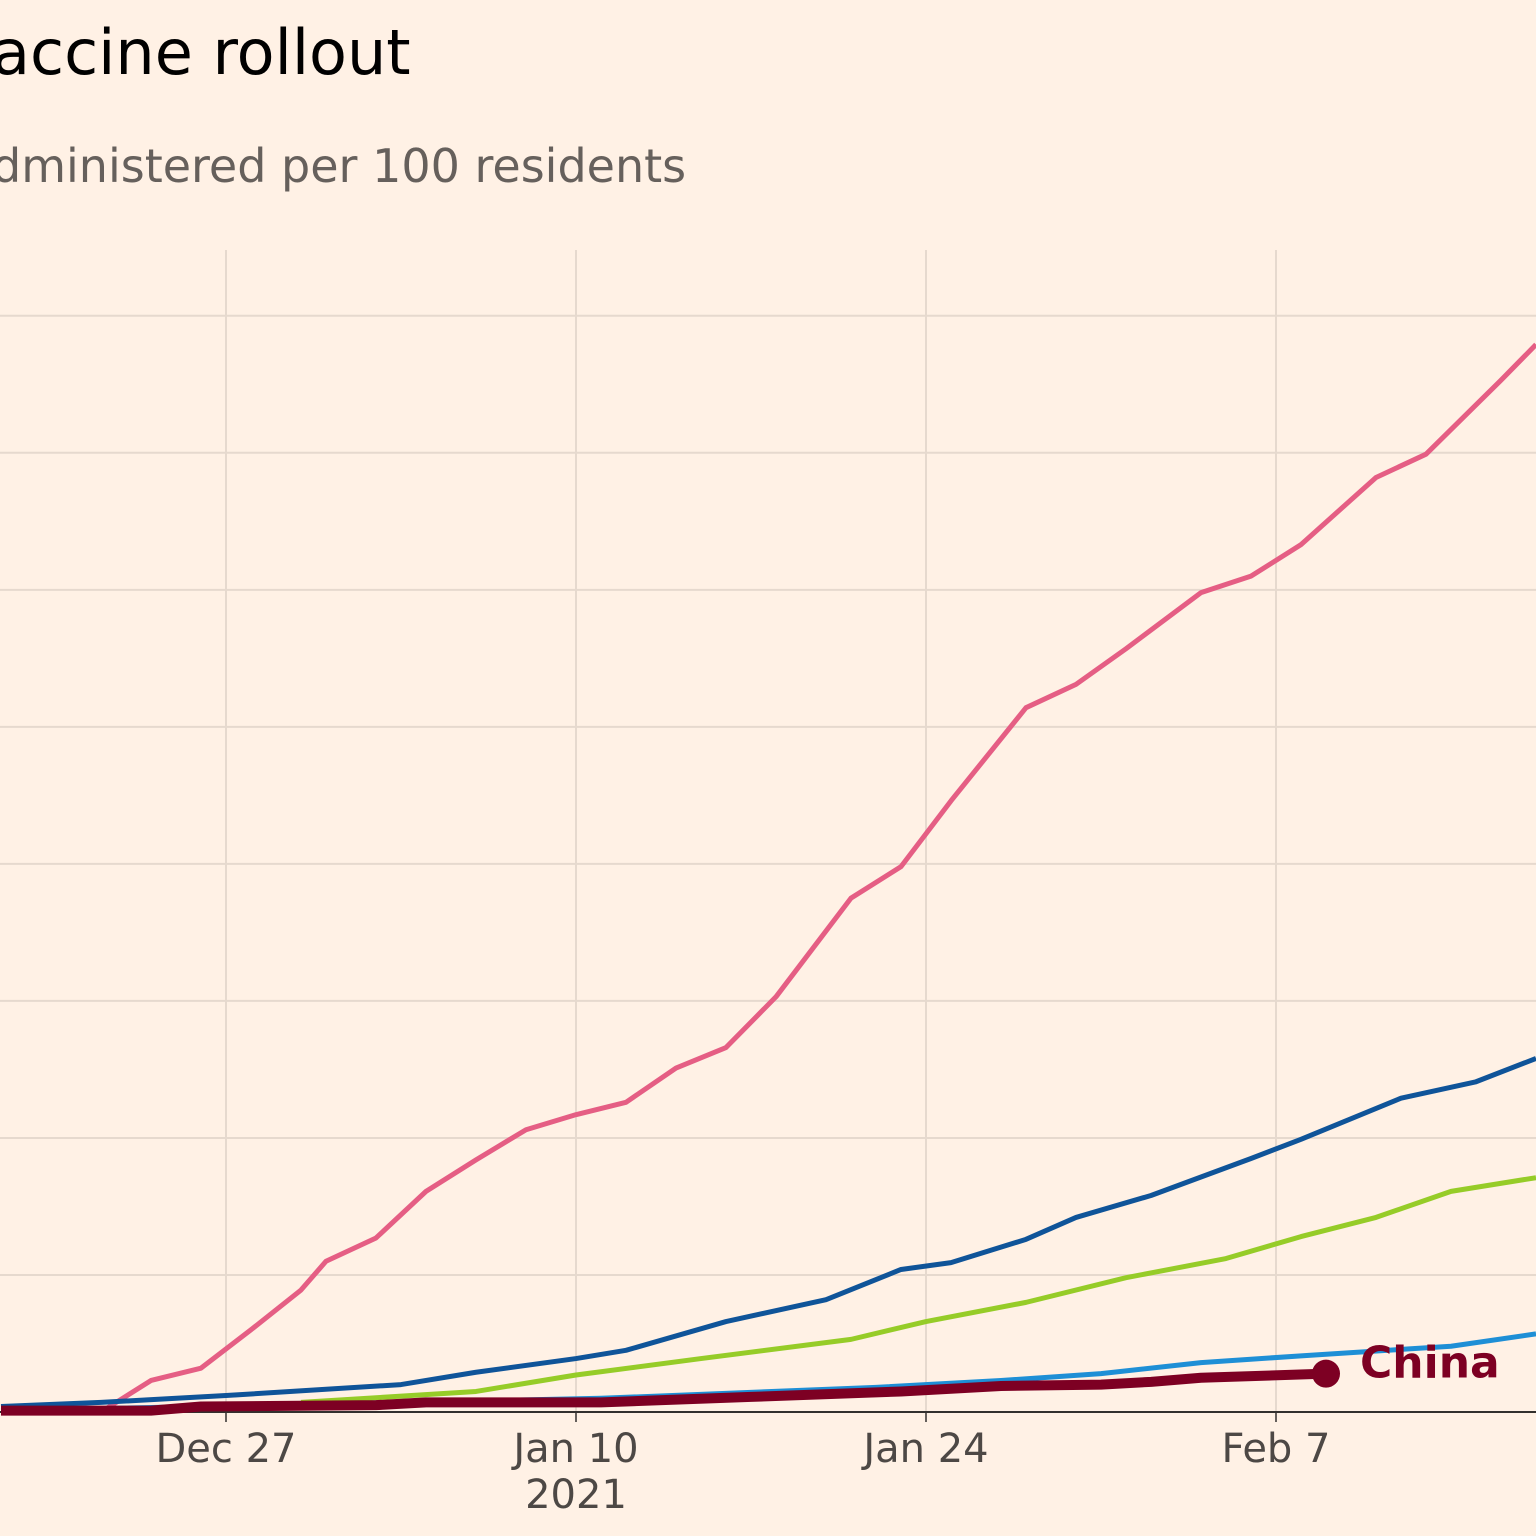 The width and height of the screenshot is (1536, 1536). I want to click on year-label: 2021, so click(576, 1495).